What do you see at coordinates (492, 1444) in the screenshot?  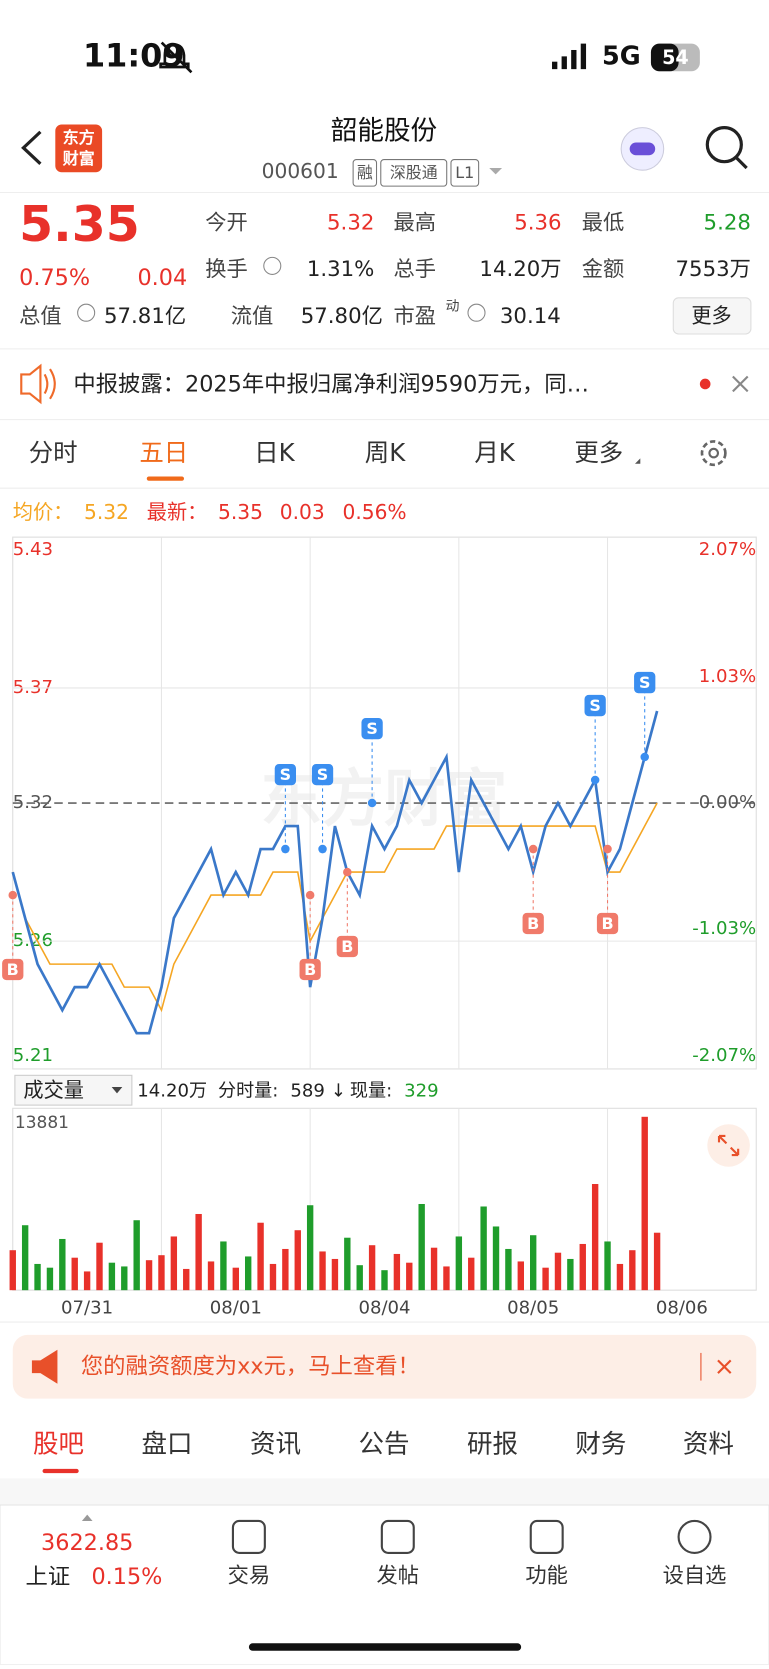 I see `bottom-tab: 研报` at bounding box center [492, 1444].